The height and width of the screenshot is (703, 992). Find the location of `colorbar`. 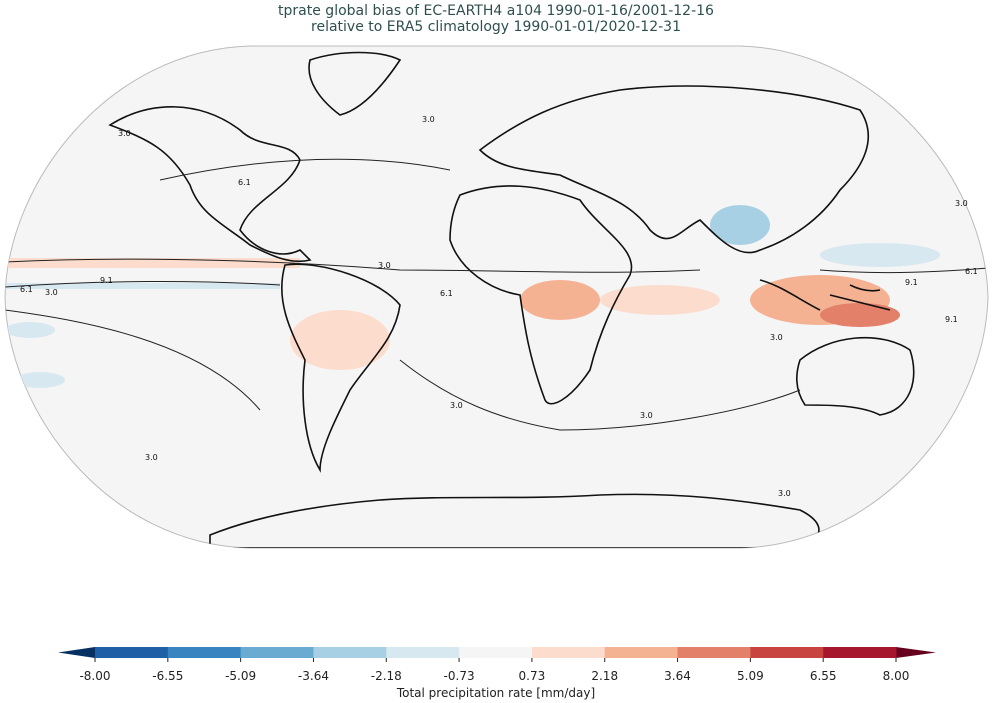

colorbar is located at coordinates (497, 654).